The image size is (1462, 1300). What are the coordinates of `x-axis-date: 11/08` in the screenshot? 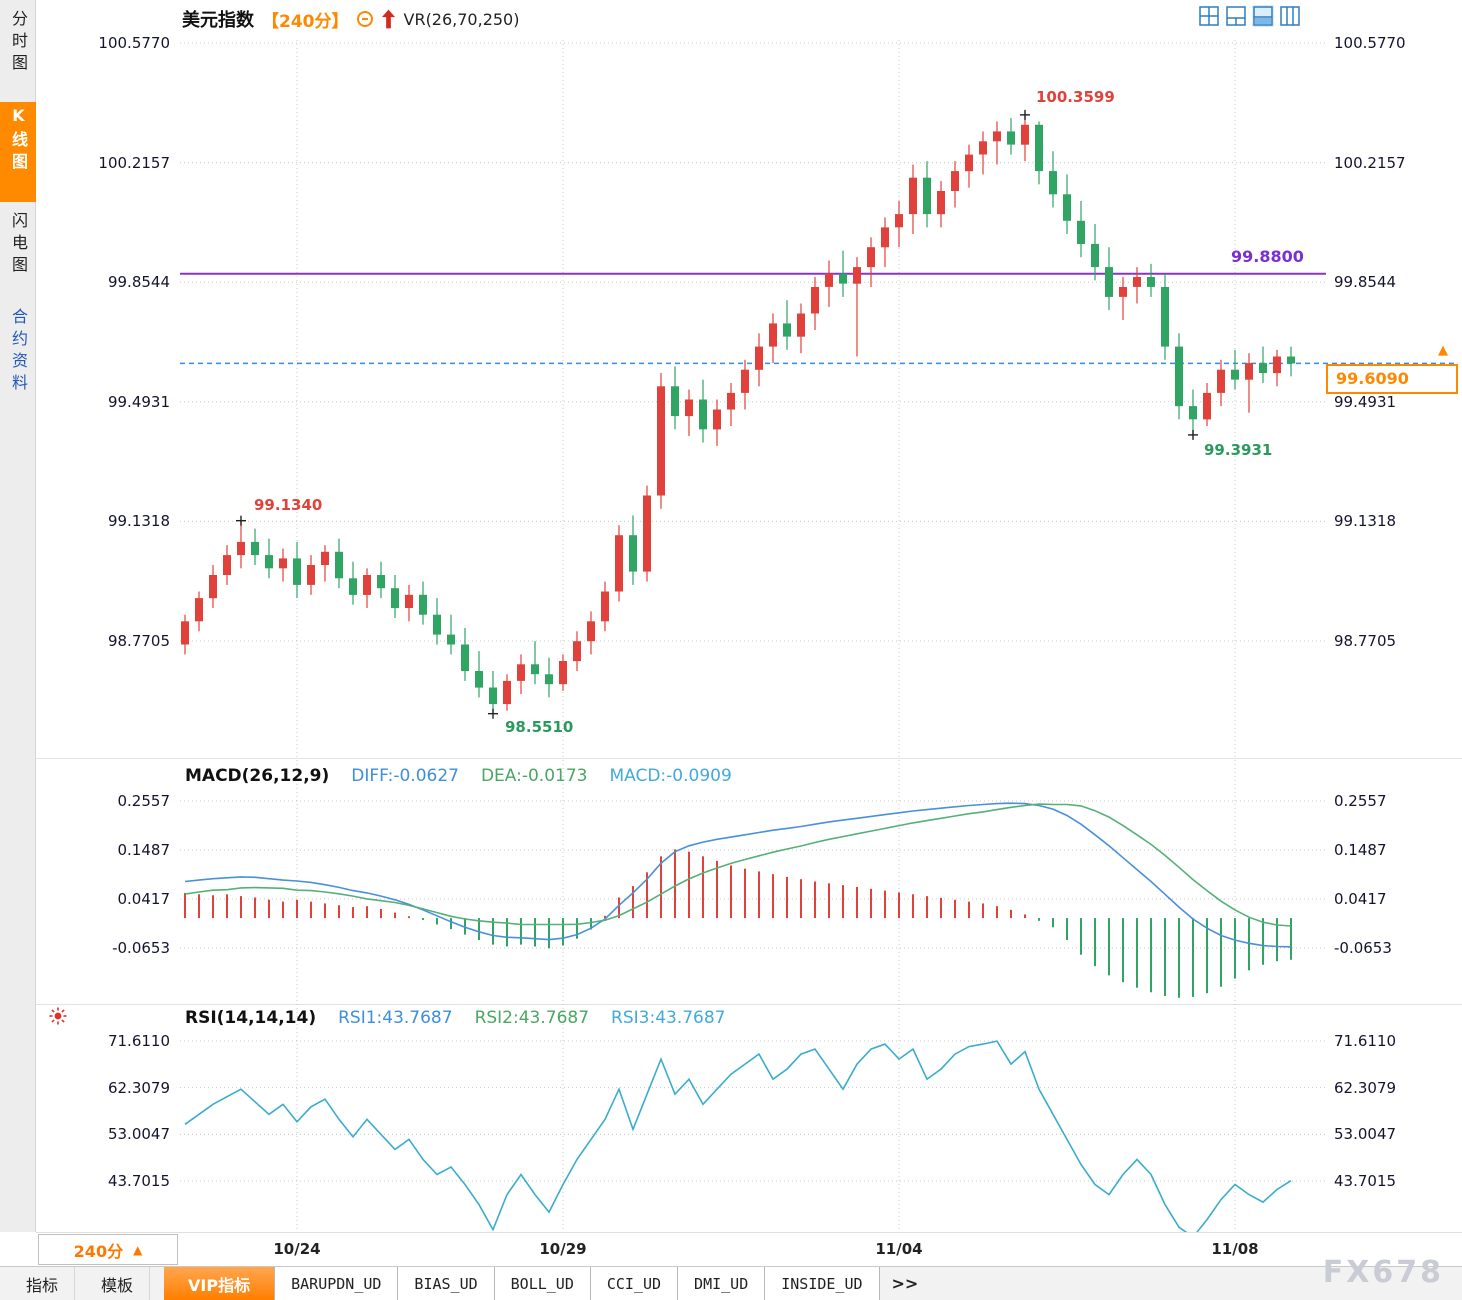 It's located at (1235, 1249).